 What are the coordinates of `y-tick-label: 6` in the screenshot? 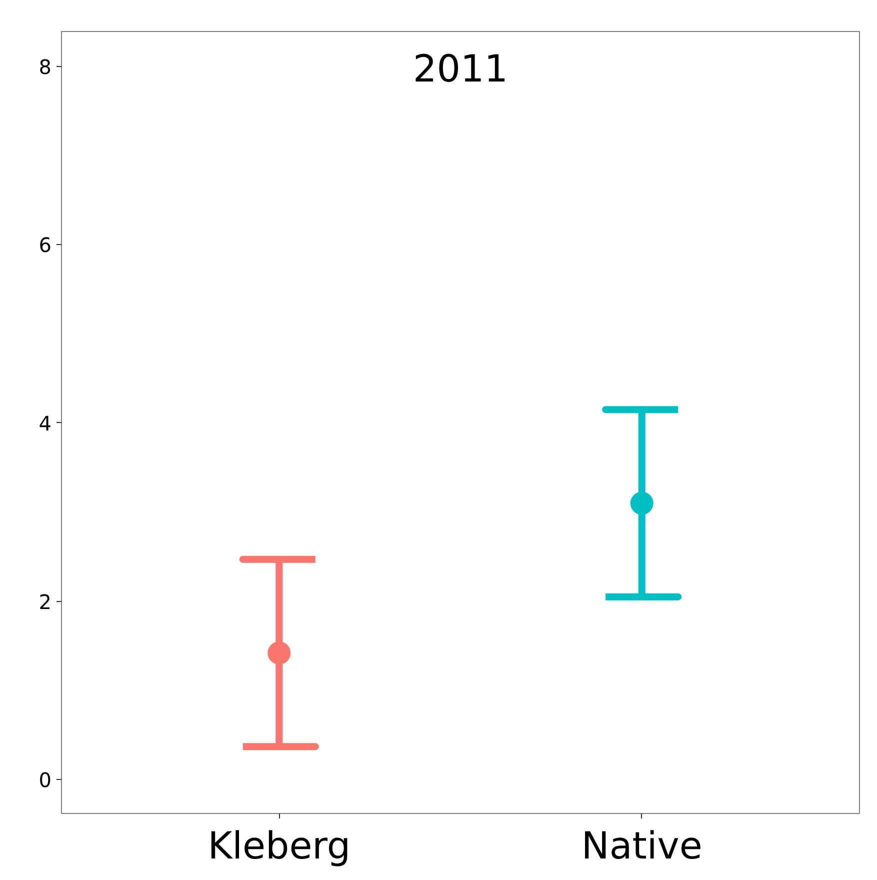 It's located at (45, 245).